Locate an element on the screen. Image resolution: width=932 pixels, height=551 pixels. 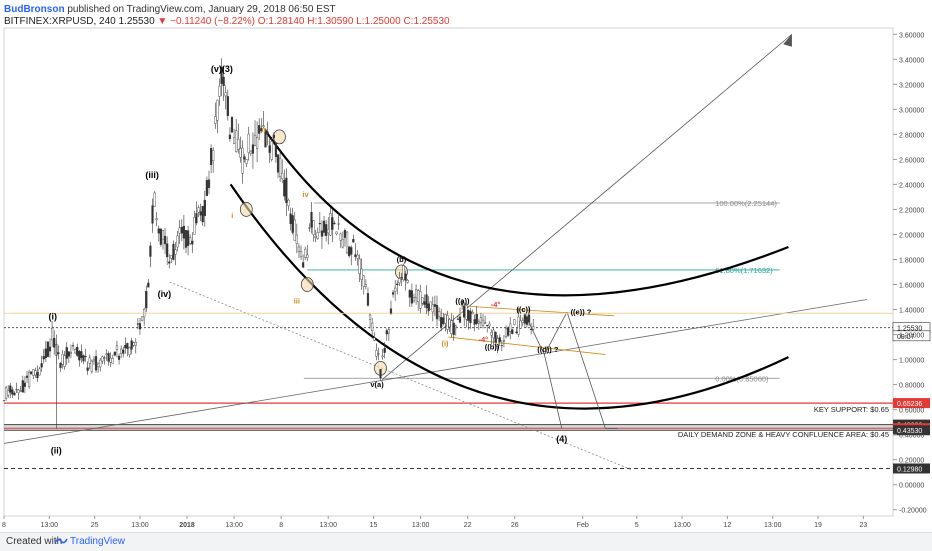
wave-circle is located at coordinates (307, 284).